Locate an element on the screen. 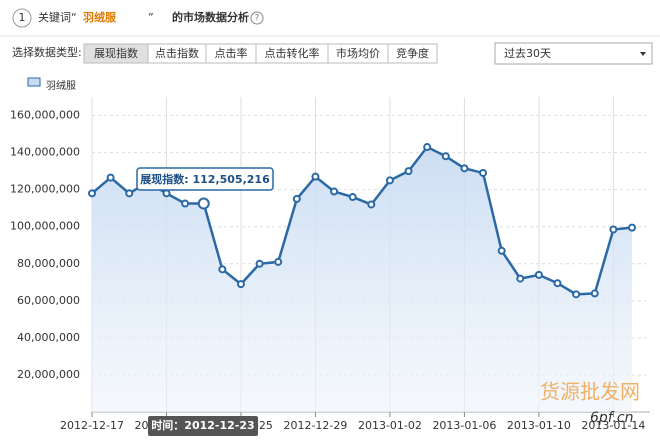 The height and width of the screenshot is (442, 660). dropdown-text: 过去30天 is located at coordinates (527, 53).